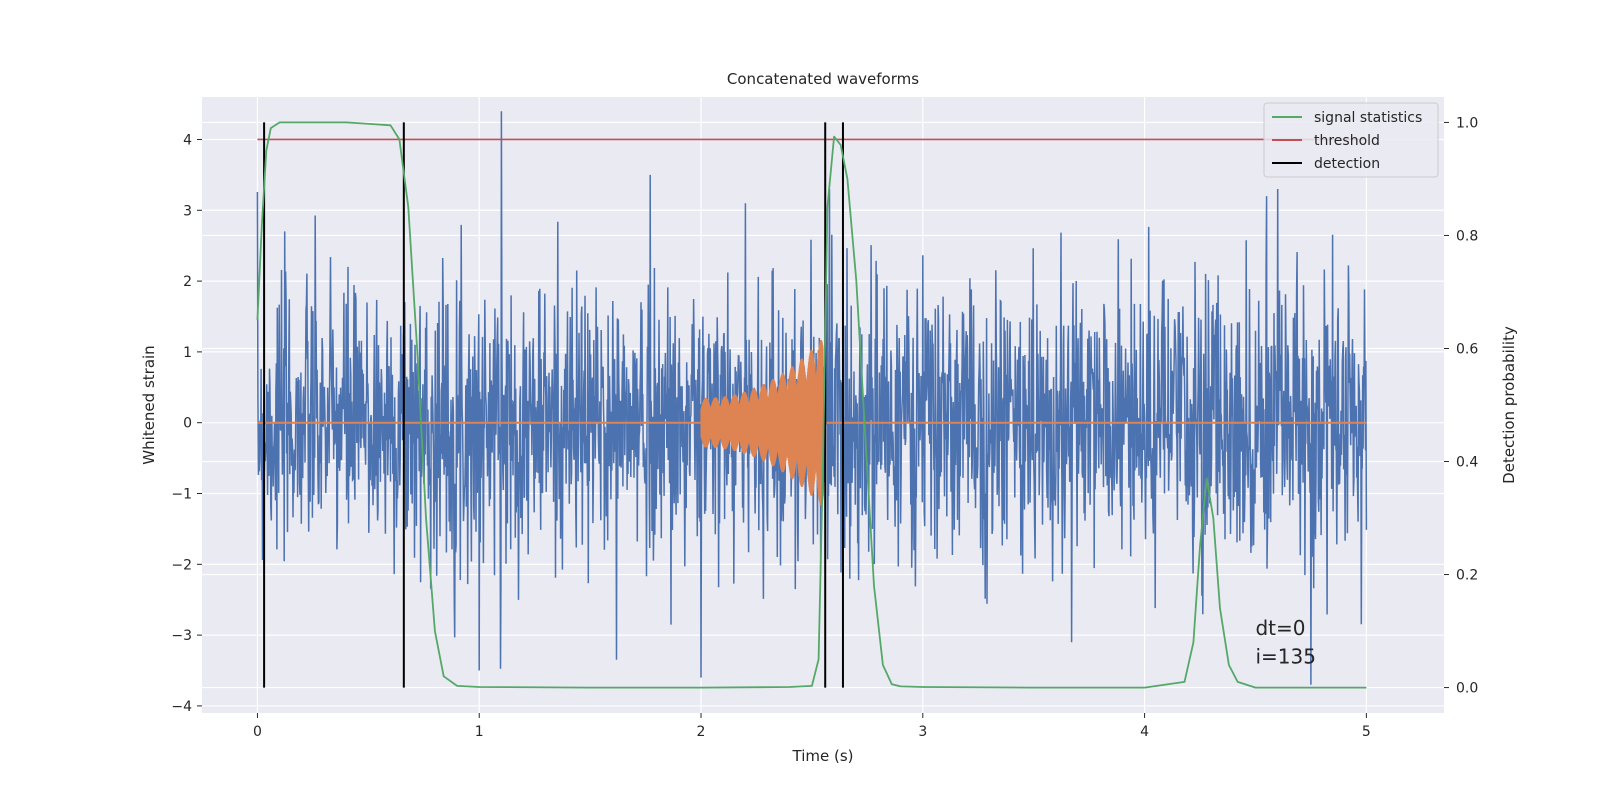 This screenshot has height=800, width=1600. Describe the element at coordinates (181, 636) in the screenshot. I see `y-tick-label: −3` at that location.